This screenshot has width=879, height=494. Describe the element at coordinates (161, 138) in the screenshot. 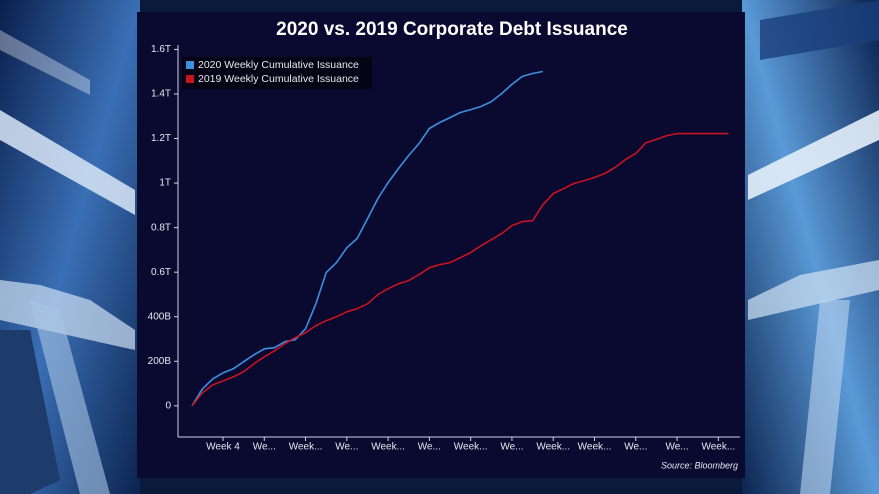

I see `y-tick-label: 1.2T` at that location.